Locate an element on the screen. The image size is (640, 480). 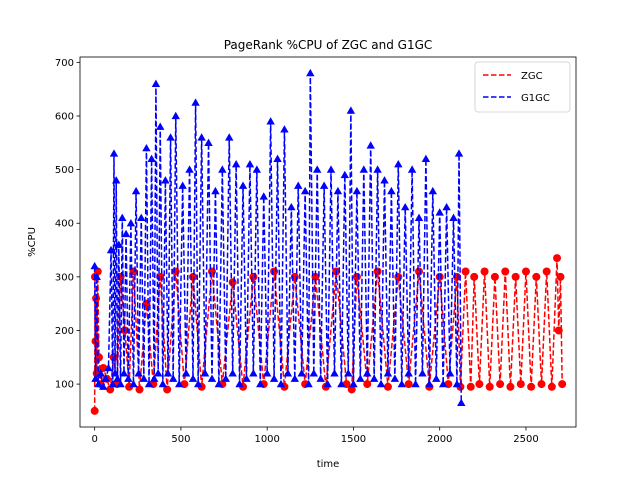
legend-box is located at coordinates (522, 87).